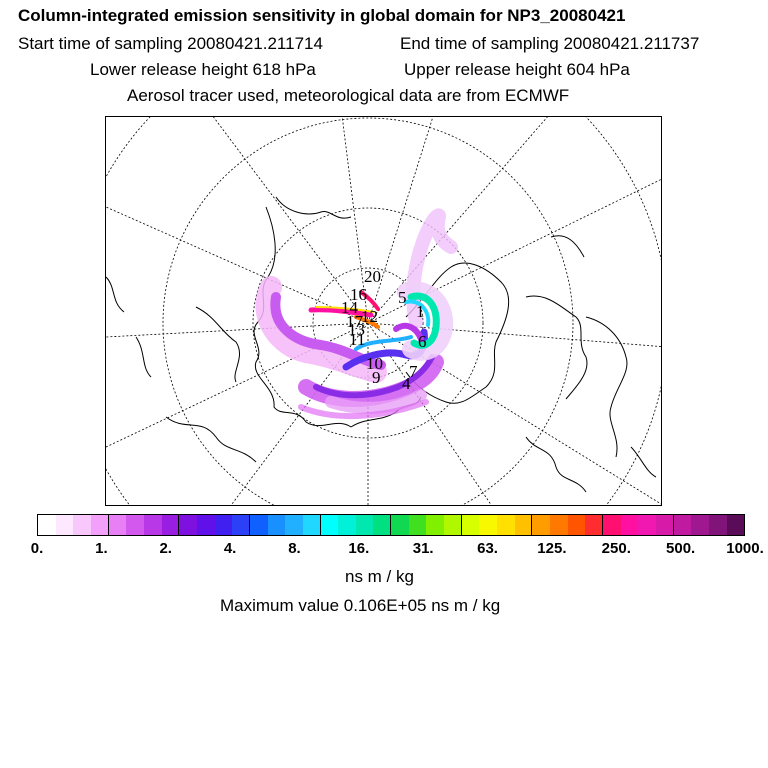  I want to click on traj-label: 1, so click(420, 311).